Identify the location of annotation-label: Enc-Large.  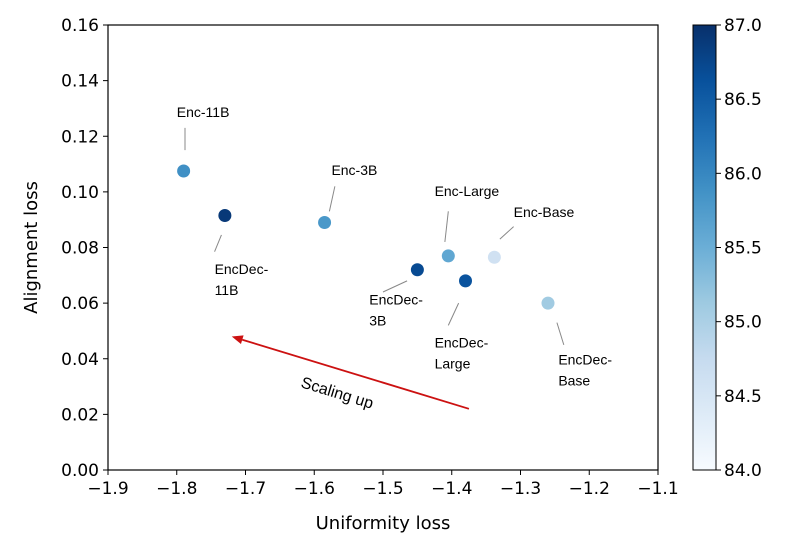
(467, 191).